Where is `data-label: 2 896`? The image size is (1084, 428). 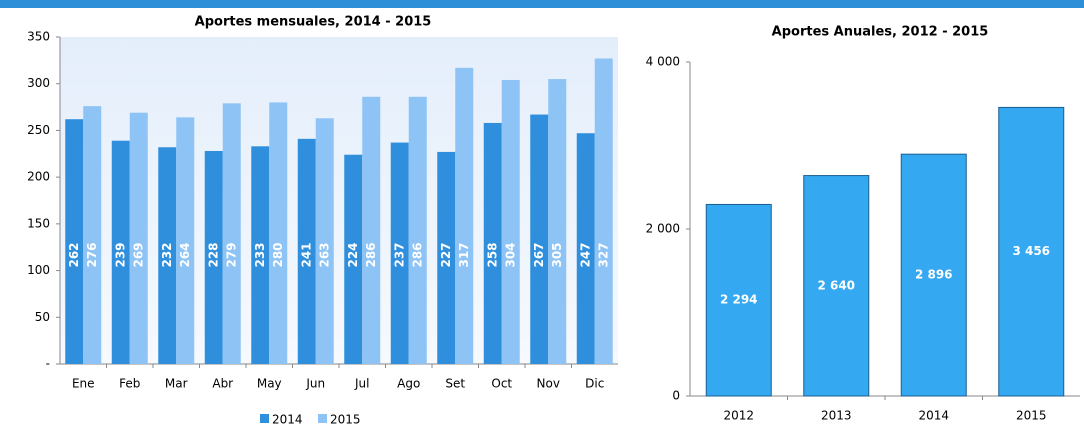 data-label: 2 896 is located at coordinates (934, 275).